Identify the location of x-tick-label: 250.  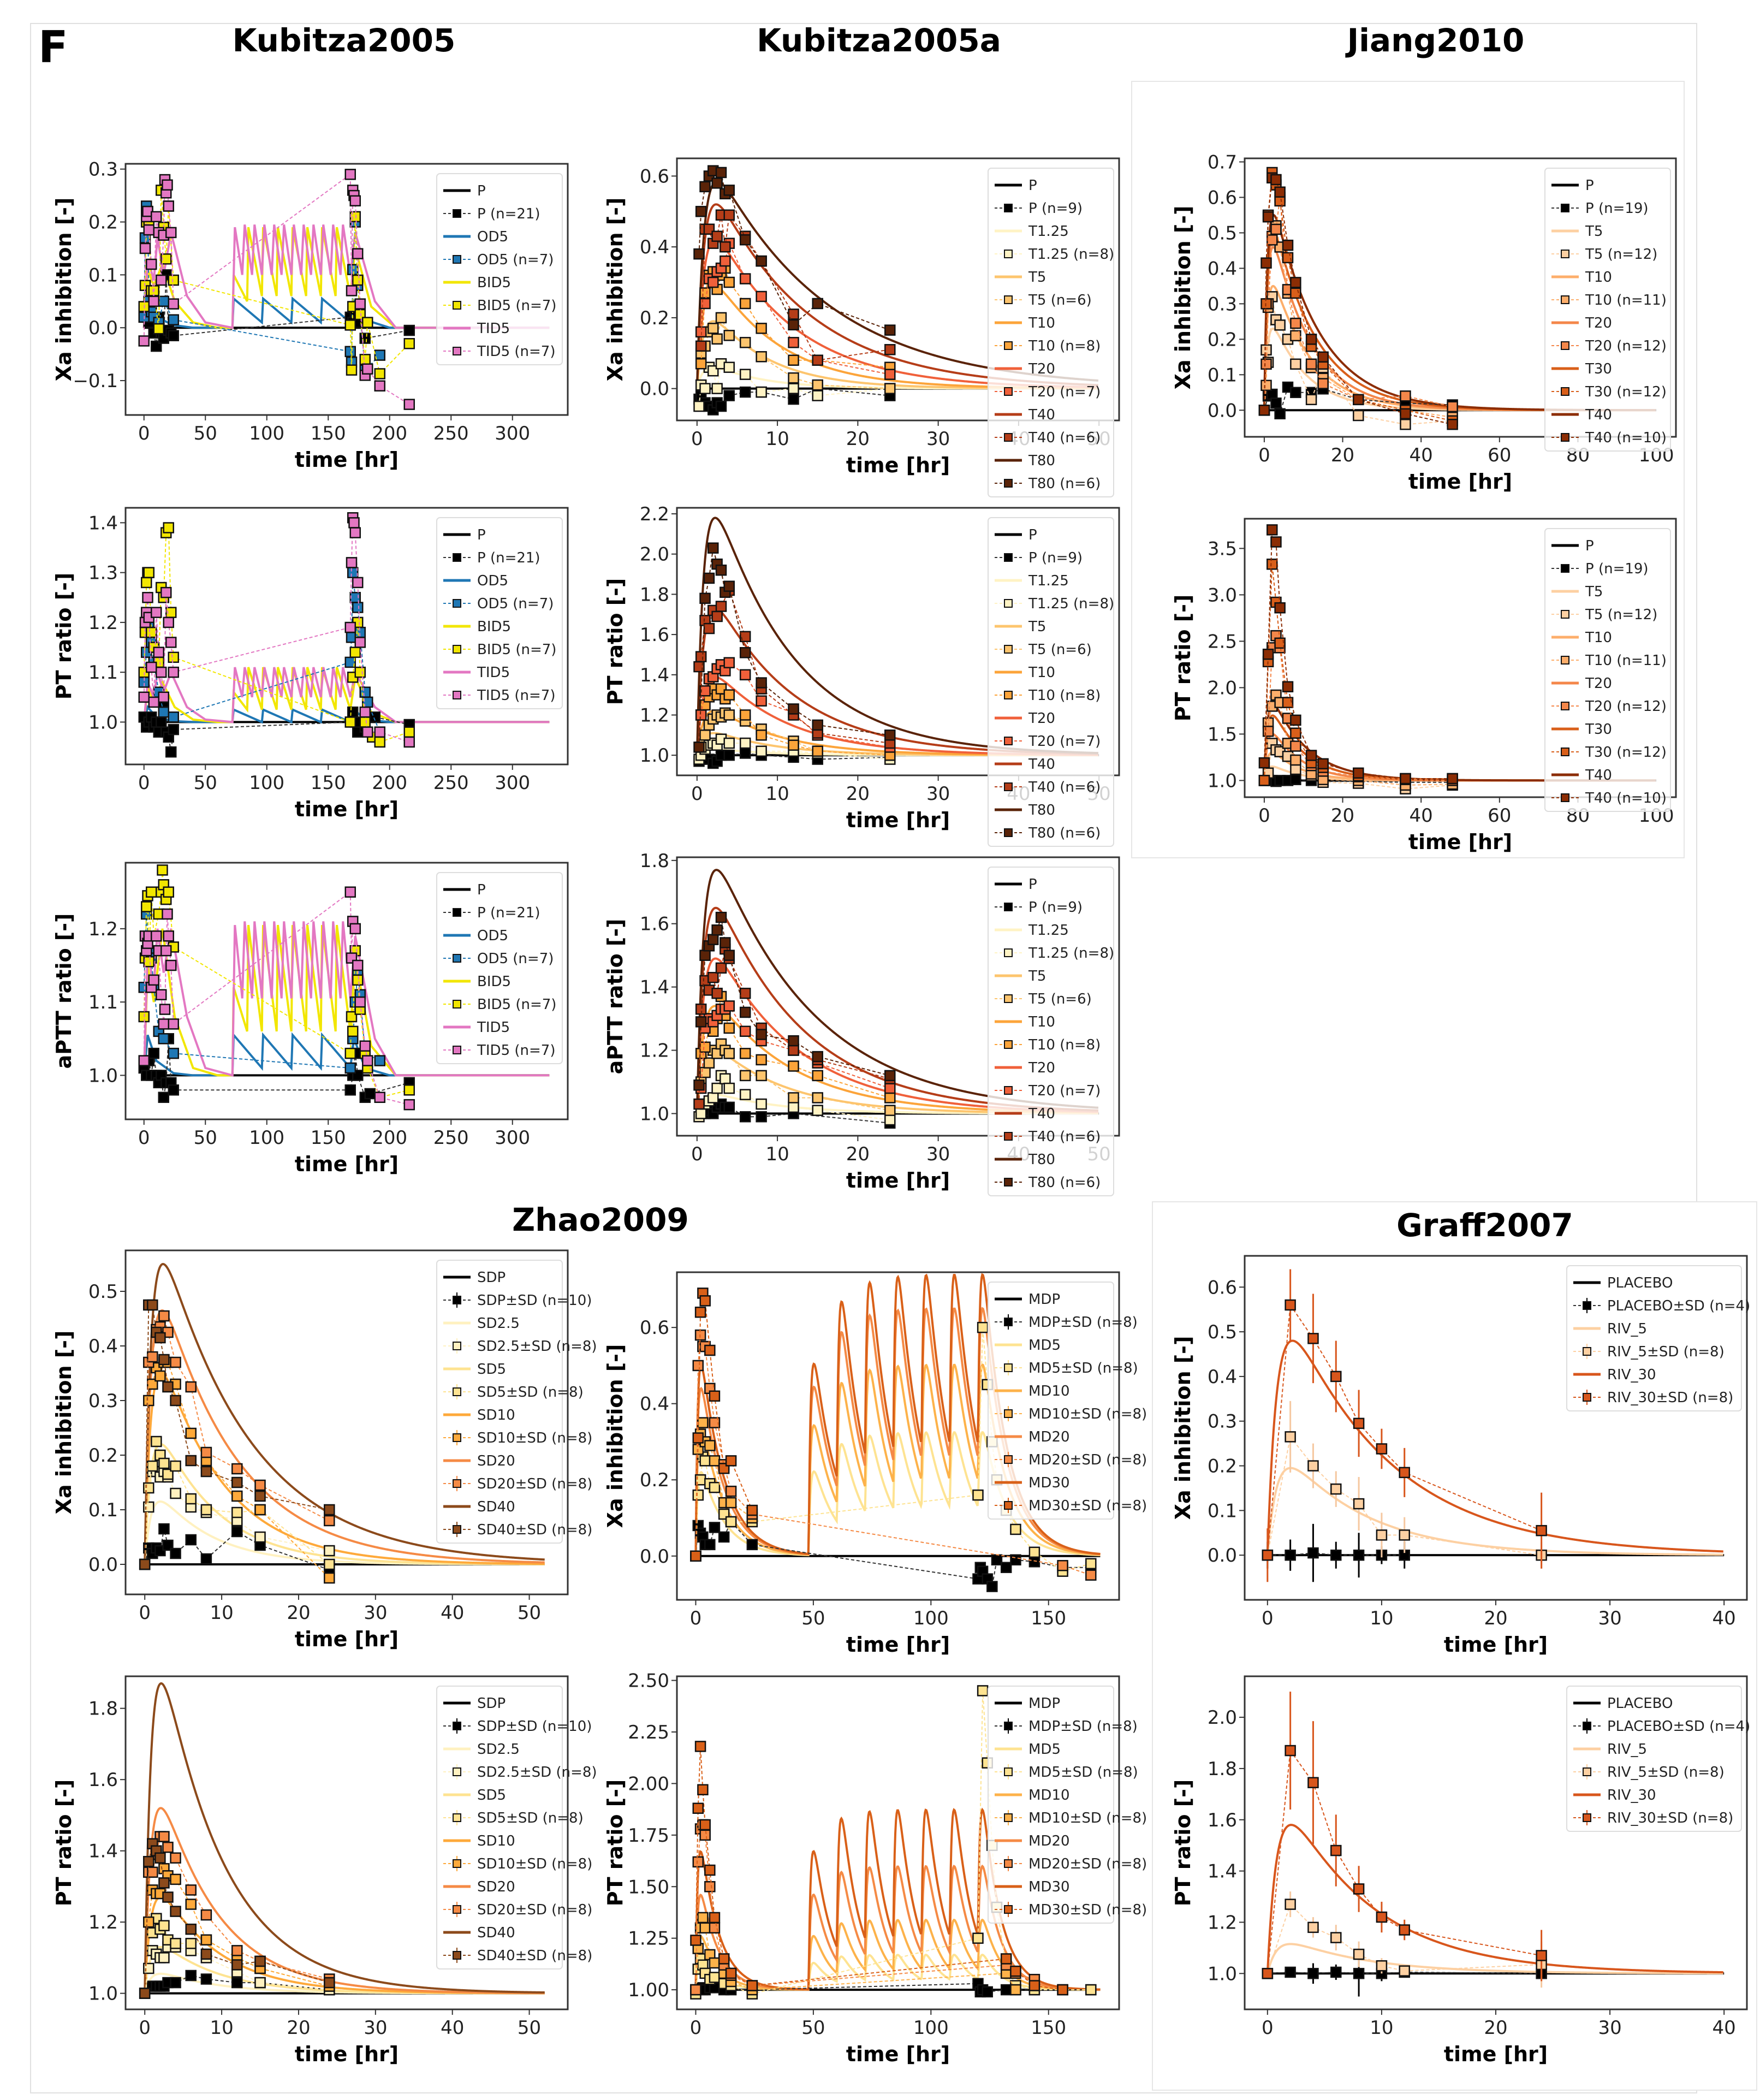
(451, 783).